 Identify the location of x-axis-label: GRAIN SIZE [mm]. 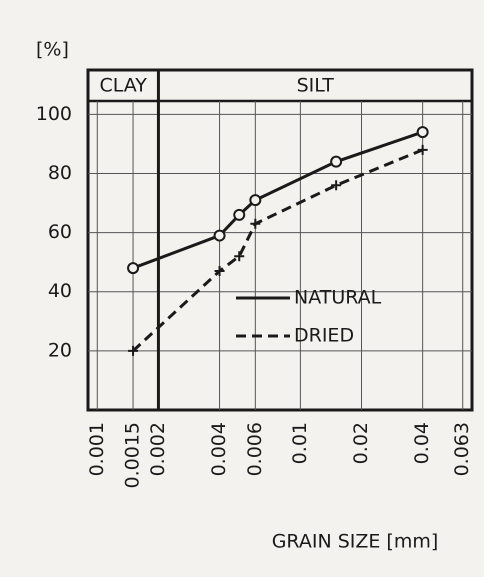
(355, 542).